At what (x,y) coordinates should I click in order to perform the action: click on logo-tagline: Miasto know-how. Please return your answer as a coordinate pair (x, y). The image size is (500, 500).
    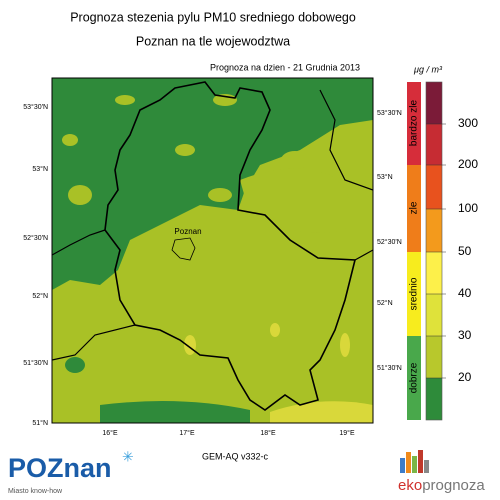
    Looking at the image, I should click on (35, 491).